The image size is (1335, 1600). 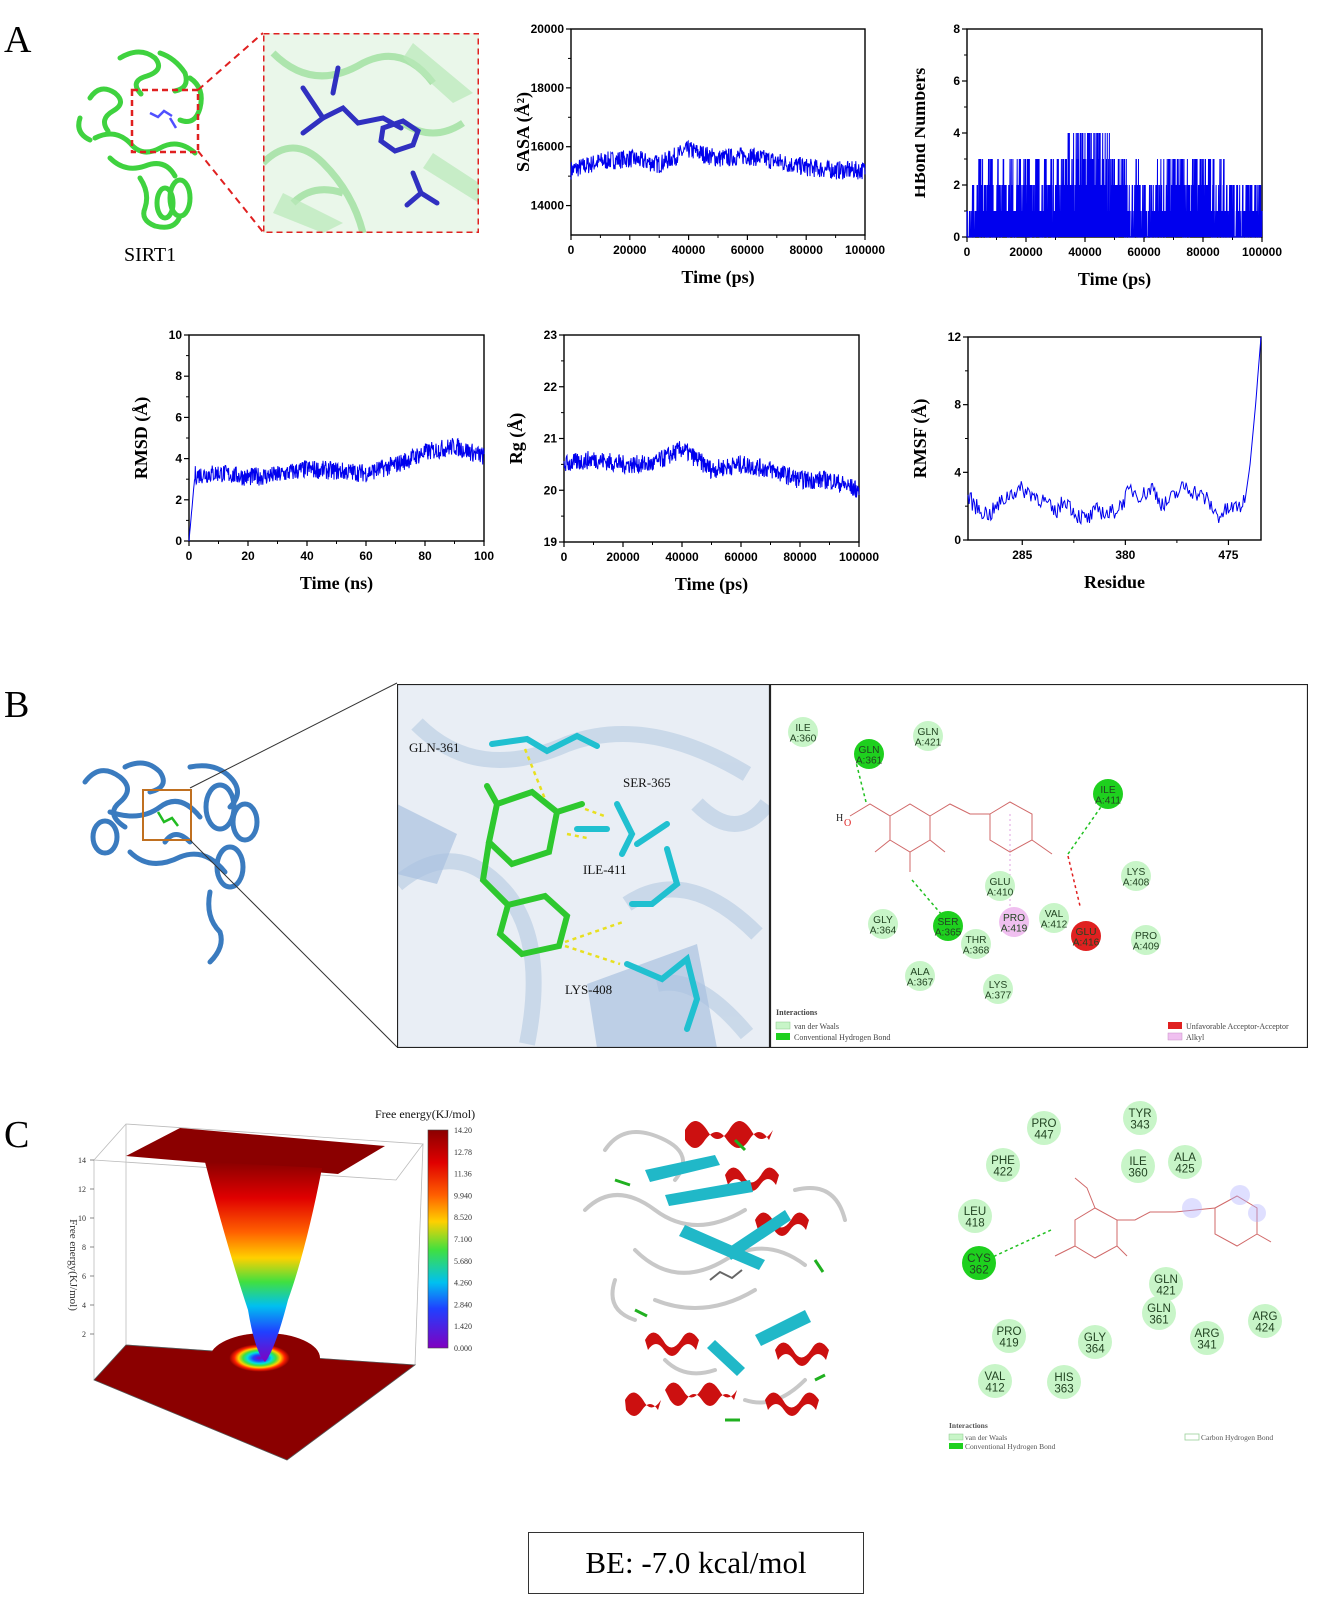 What do you see at coordinates (484, 556) in the screenshot?
I see `x-tick-label: 100` at bounding box center [484, 556].